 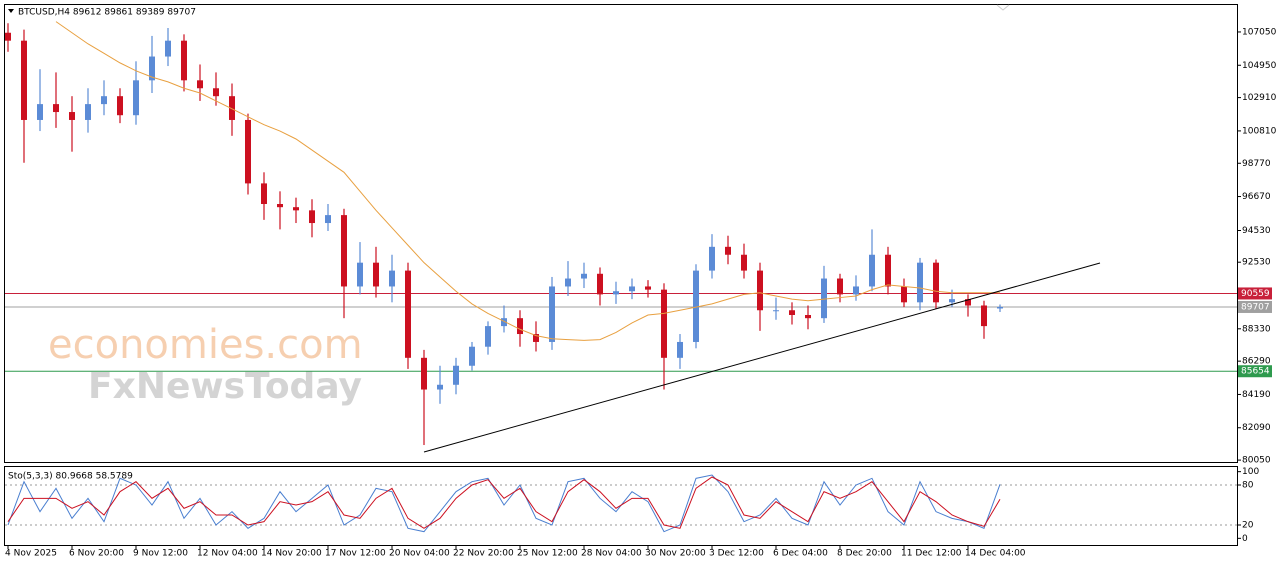 I want to click on x-tick-label: 30 Nov 20:00, so click(x=675, y=554).